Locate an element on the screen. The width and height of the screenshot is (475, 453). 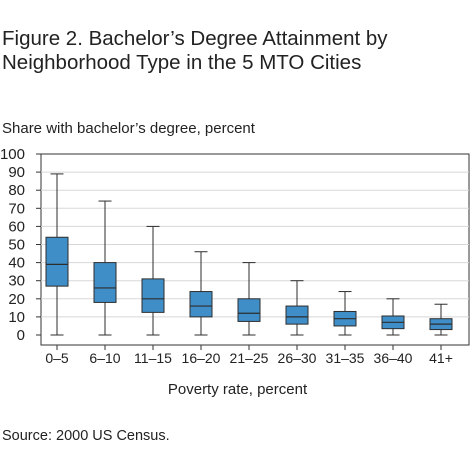
x-axis-ticks: 0–5 6–10 11–15 16–20 21–25 26–30 31–35 36–40 41+ is located at coordinates (249, 355).